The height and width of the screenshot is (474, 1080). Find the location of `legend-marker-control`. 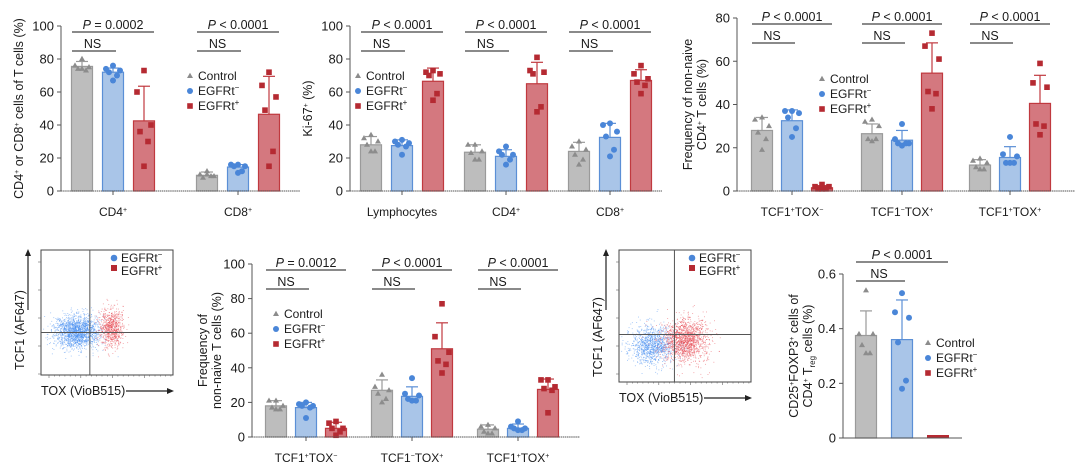

legend-marker-control is located at coordinates (358, 75).